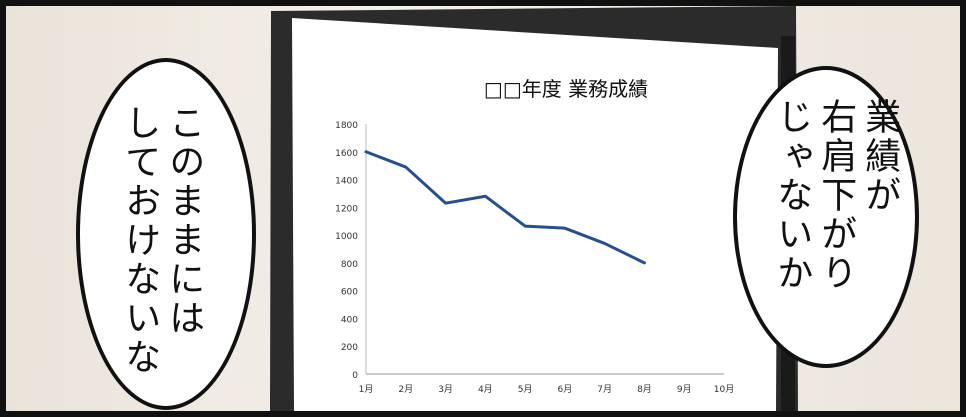  What do you see at coordinates (355, 376) in the screenshot?
I see `y-tick-label: 0` at bounding box center [355, 376].